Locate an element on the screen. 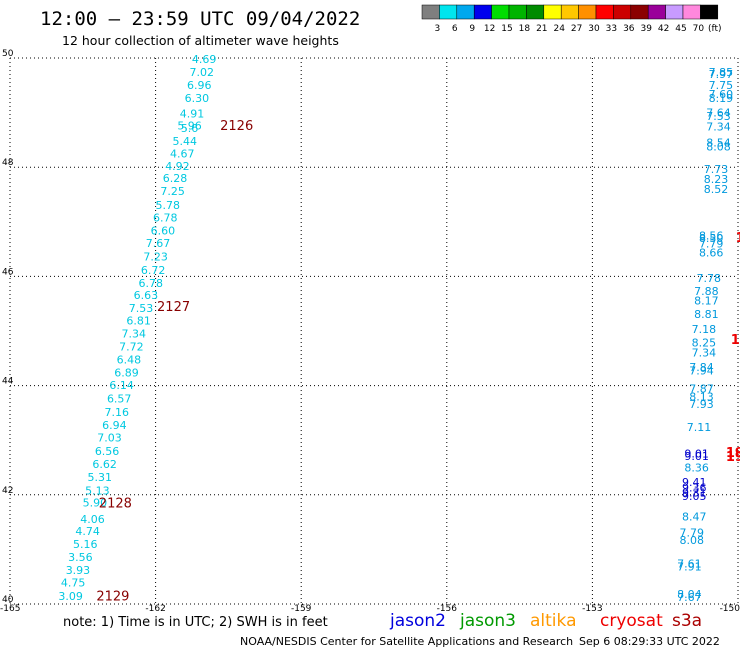 The image size is (740, 650). pass-number-label: 2127 is located at coordinates (173, 307).